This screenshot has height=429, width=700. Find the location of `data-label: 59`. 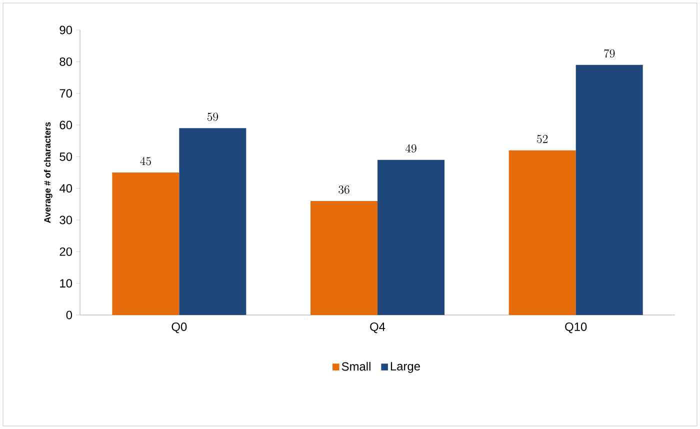

data-label: 59 is located at coordinates (212, 116).